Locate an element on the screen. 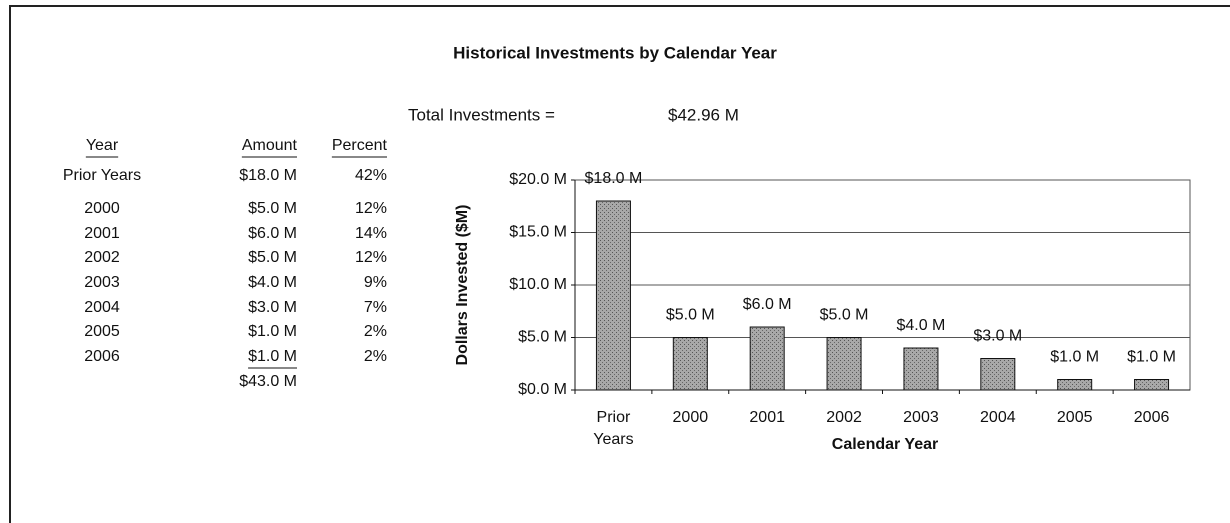 The height and width of the screenshot is (523, 1230). table-cell: 2001 is located at coordinates (102, 233).